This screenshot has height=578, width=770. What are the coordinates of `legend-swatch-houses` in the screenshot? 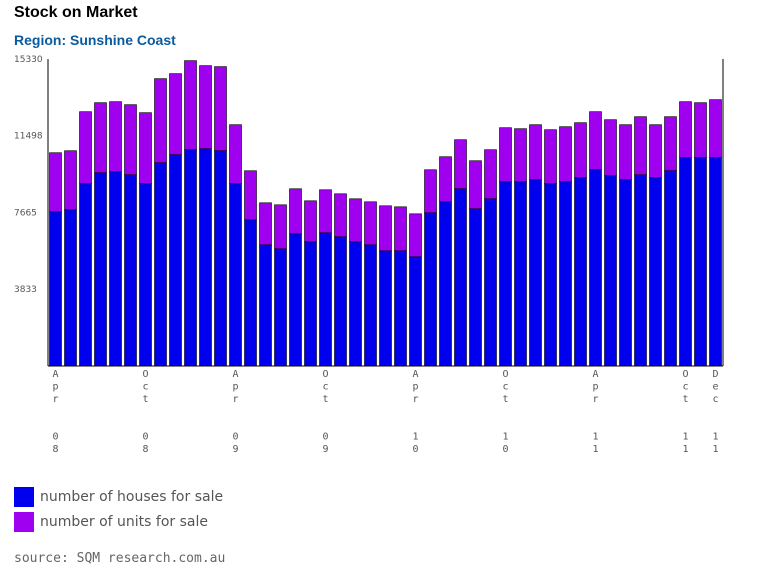 It's located at (24, 497).